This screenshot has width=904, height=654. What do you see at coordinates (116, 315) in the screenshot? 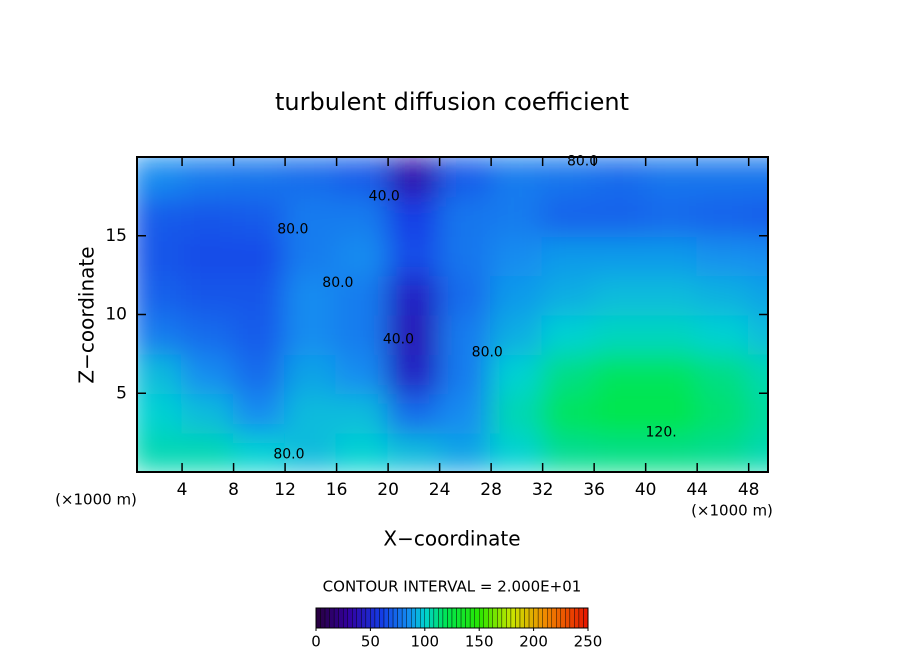
I see `y-tick-label: 10` at bounding box center [116, 315].